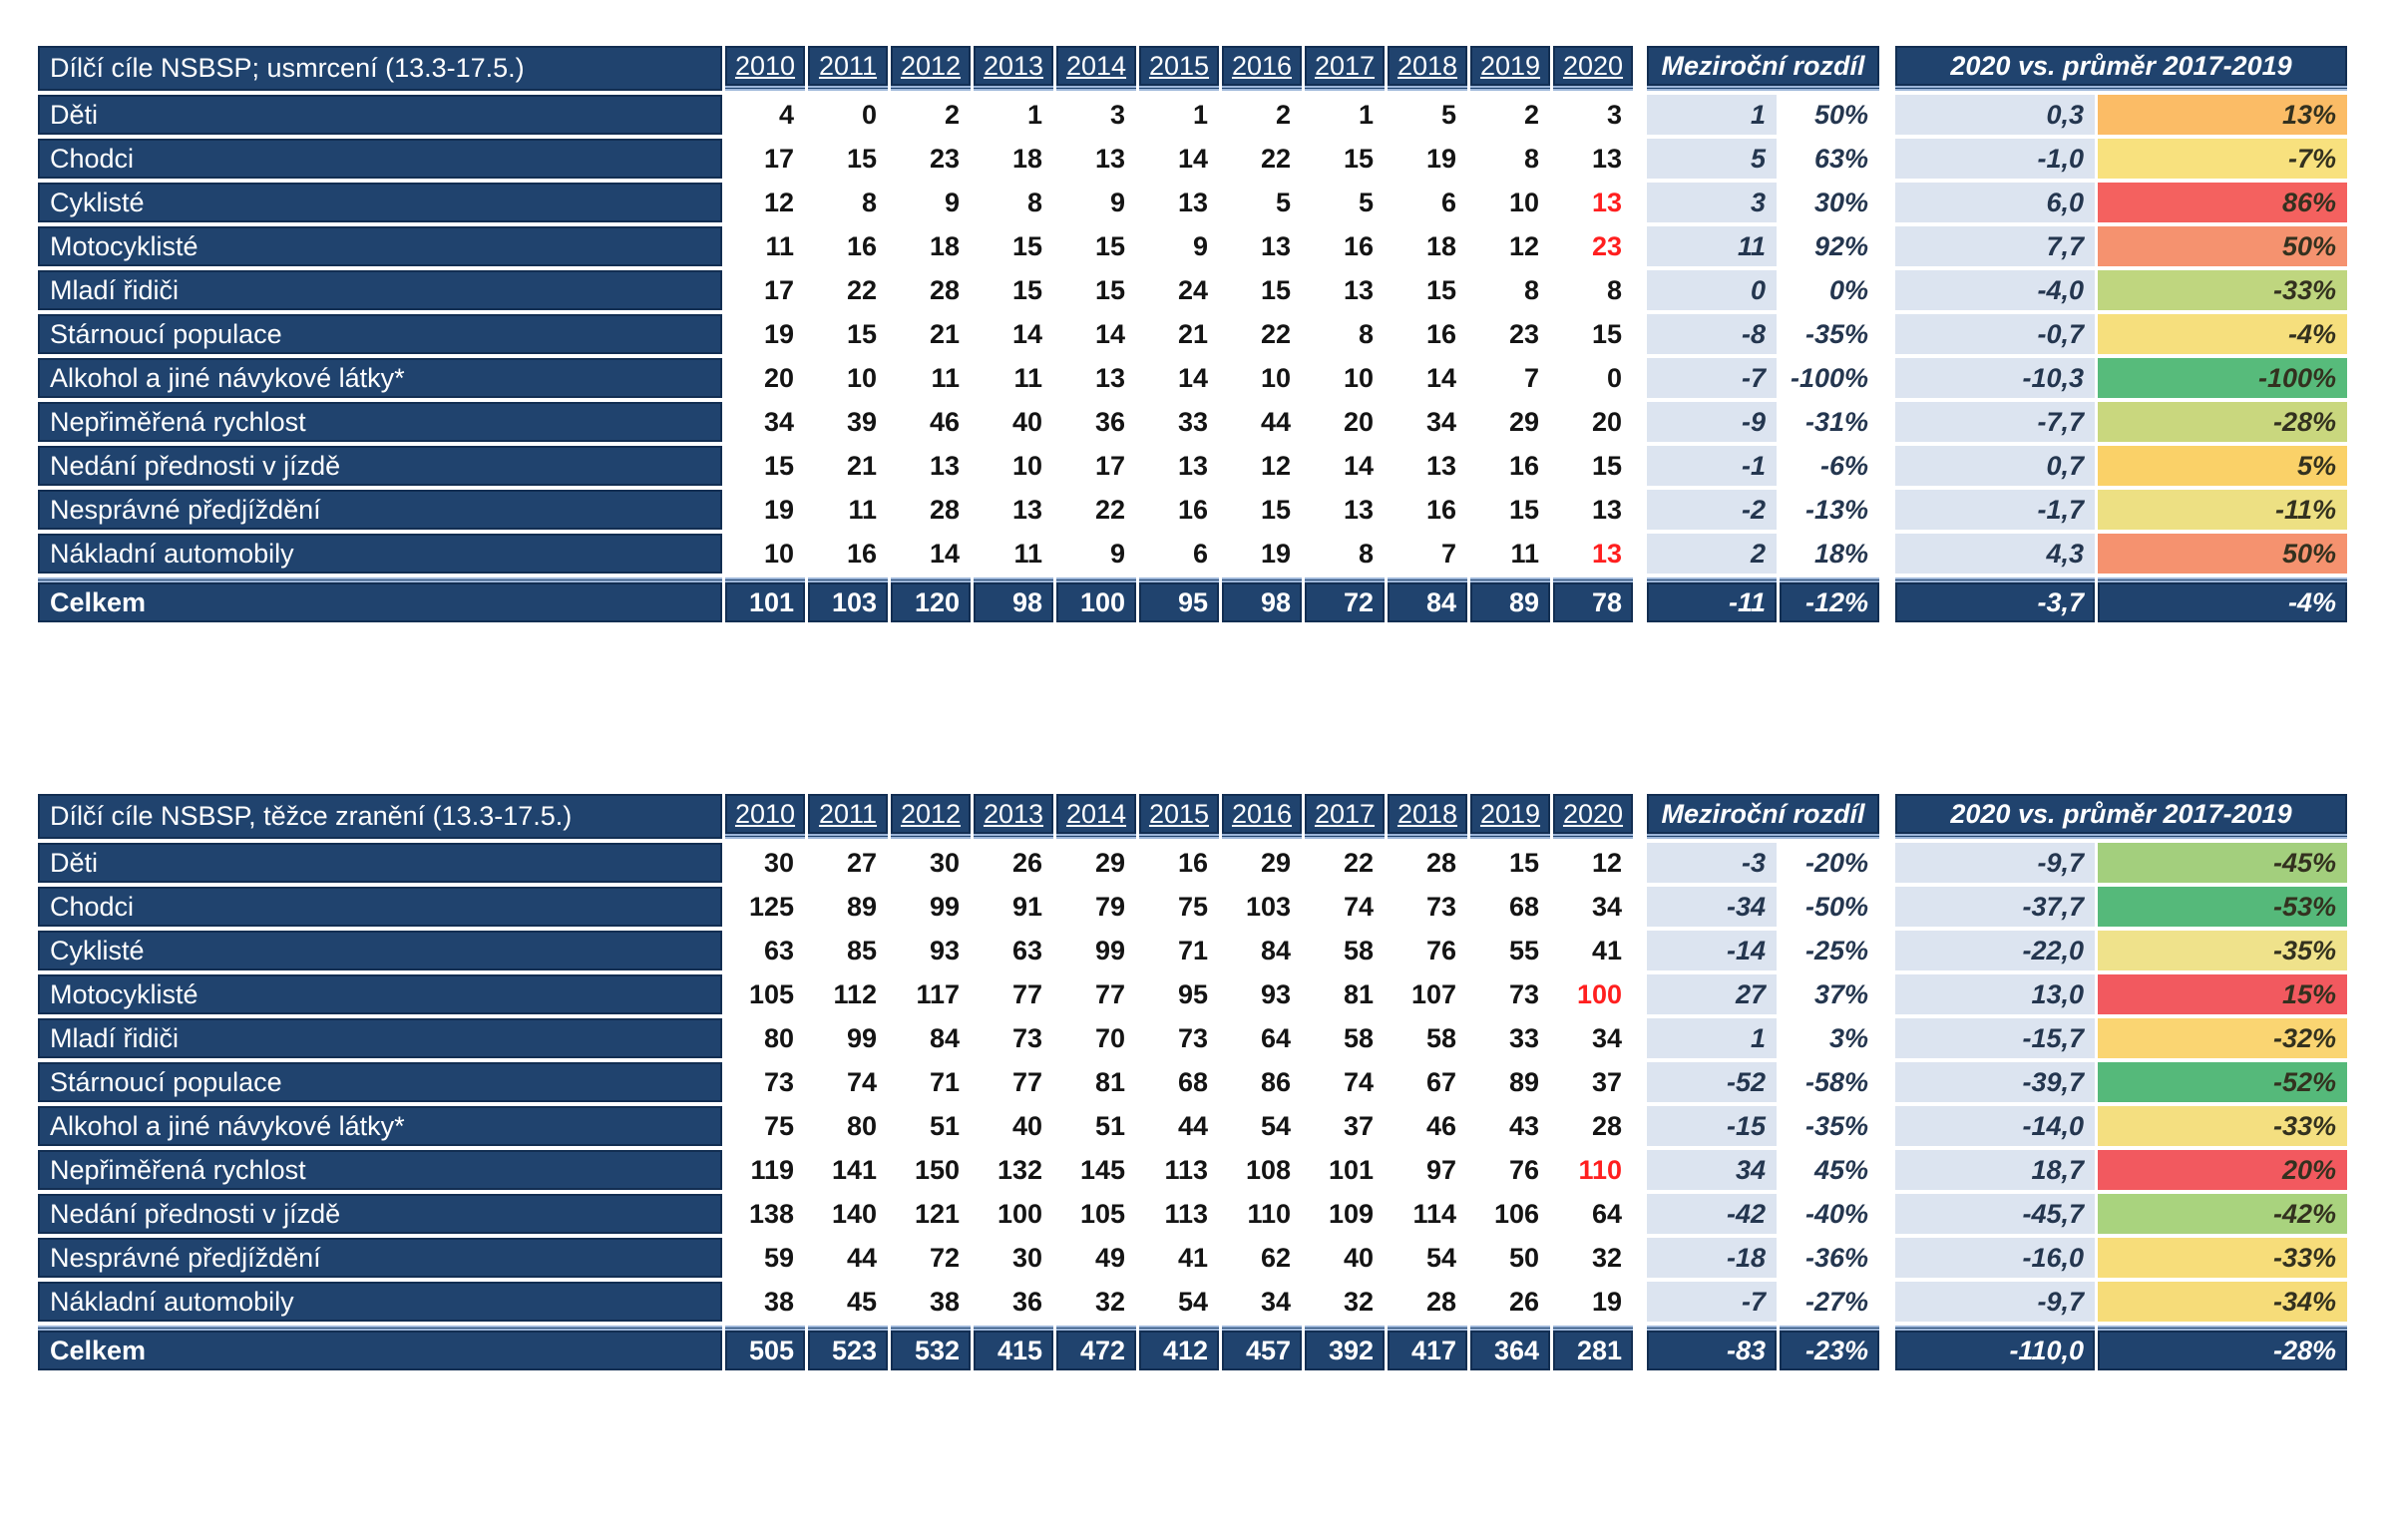  Describe the element at coordinates (1345, 816) in the screenshot. I see `year-header: 2017` at that location.